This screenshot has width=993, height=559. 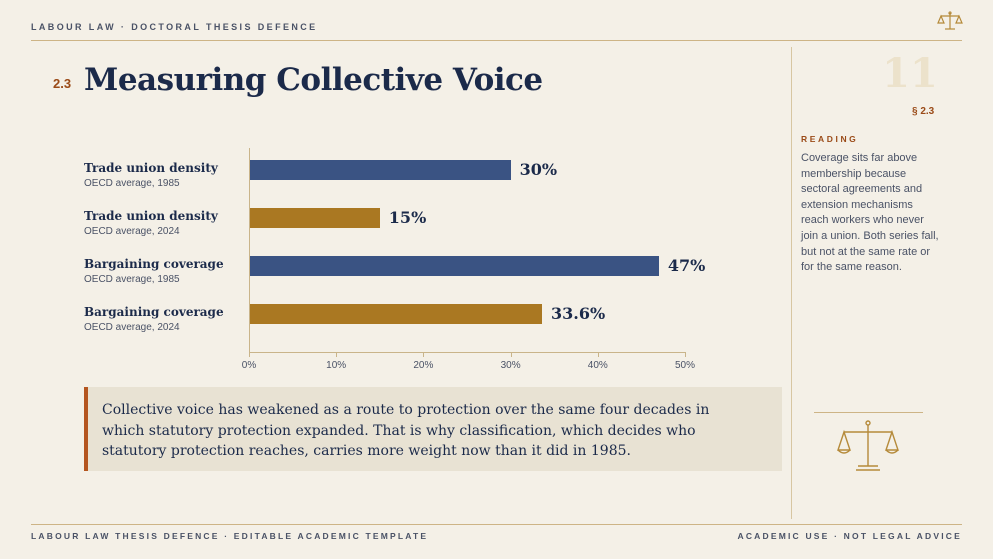 What do you see at coordinates (597, 365) in the screenshot?
I see `x-tick-label: 40%` at bounding box center [597, 365].